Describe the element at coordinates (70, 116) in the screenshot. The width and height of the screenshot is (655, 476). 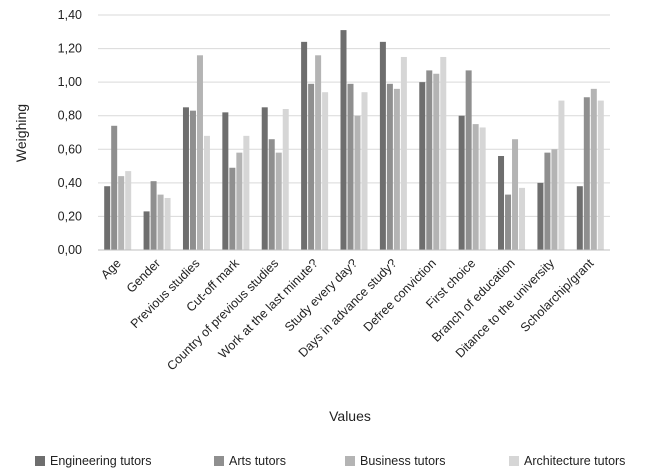
I see `y-tick-label: 0,80` at that location.